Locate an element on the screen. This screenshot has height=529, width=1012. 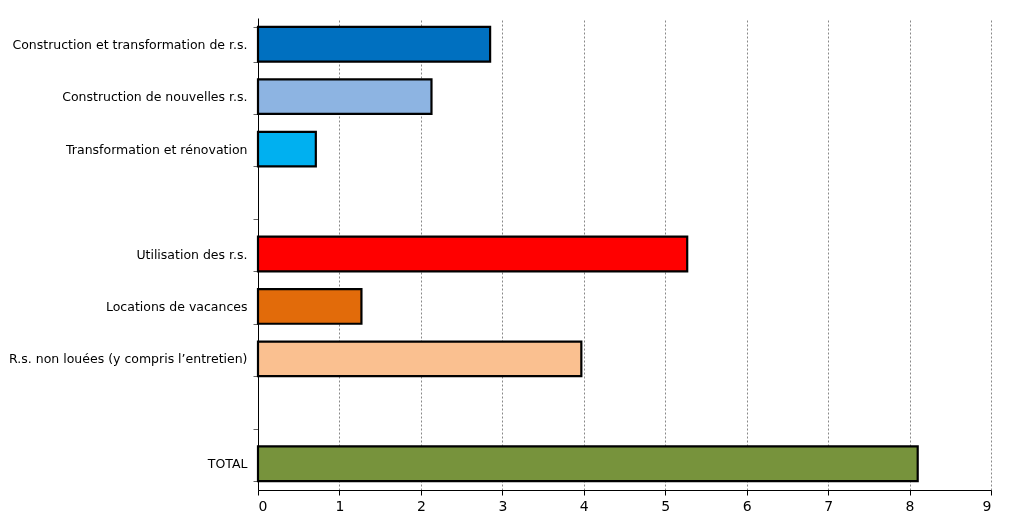
y-tick-label: Locations de vacances is located at coordinates (176, 306).